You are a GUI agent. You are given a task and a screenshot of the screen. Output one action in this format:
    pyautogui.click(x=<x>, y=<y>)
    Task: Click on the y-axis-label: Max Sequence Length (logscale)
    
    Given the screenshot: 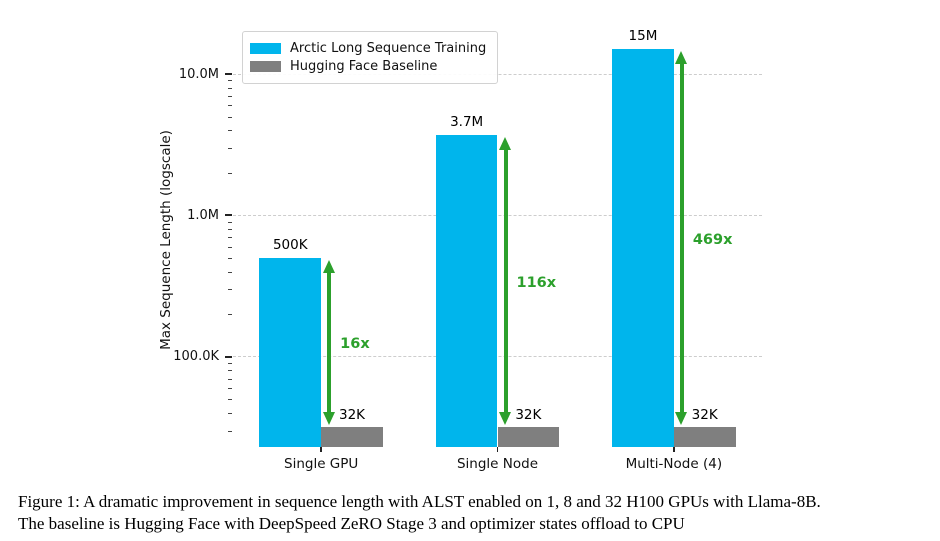 What is the action you would take?
    pyautogui.click(x=166, y=240)
    